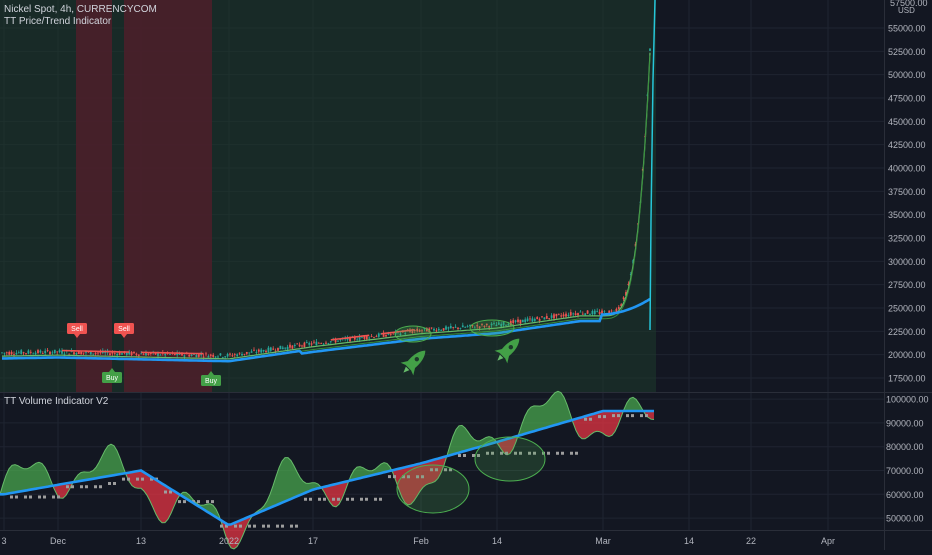  What do you see at coordinates (907, 99) in the screenshot?
I see `price-tick-3: 47500.00` at bounding box center [907, 99].